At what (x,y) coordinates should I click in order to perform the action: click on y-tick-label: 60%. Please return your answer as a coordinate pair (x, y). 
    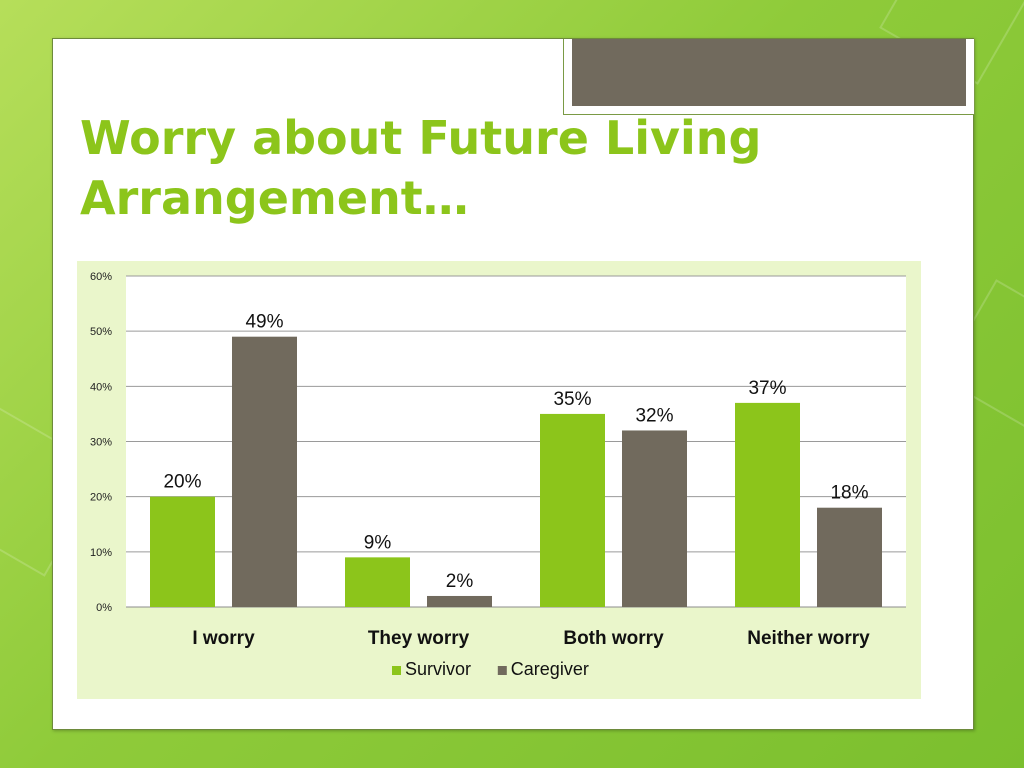
    Looking at the image, I should click on (101, 277).